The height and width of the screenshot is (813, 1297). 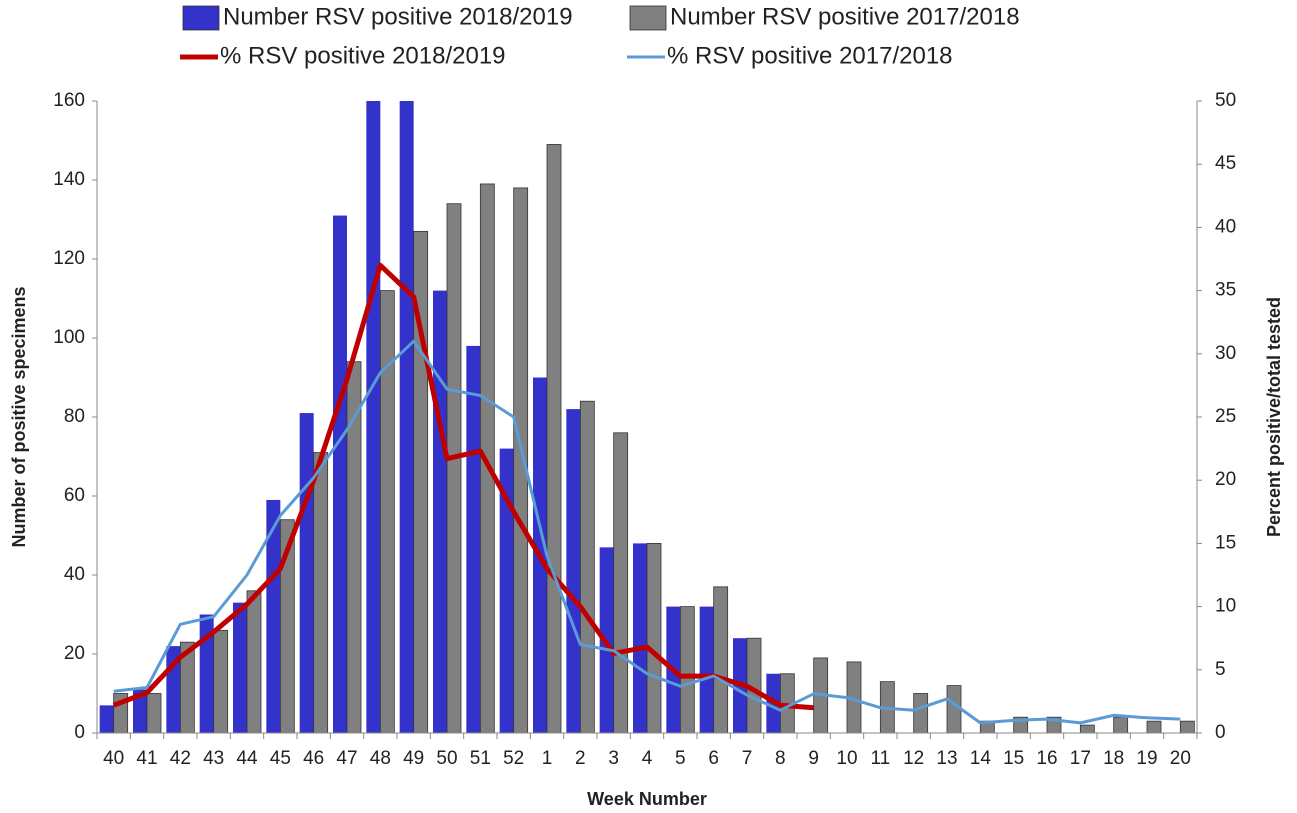 I want to click on x-tick-label: 17, so click(x=1080, y=758).